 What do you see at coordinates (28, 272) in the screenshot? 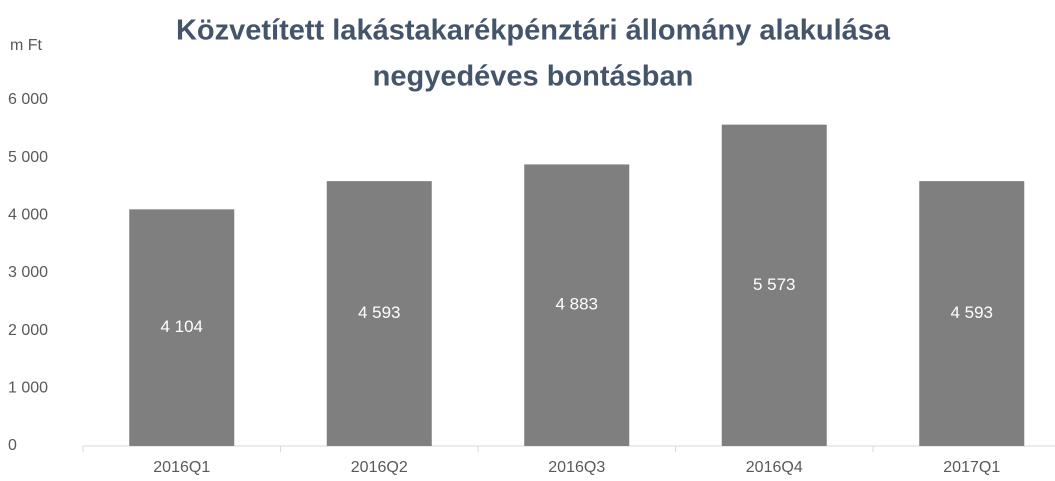
I see `y-tick-label: 3 000` at bounding box center [28, 272].